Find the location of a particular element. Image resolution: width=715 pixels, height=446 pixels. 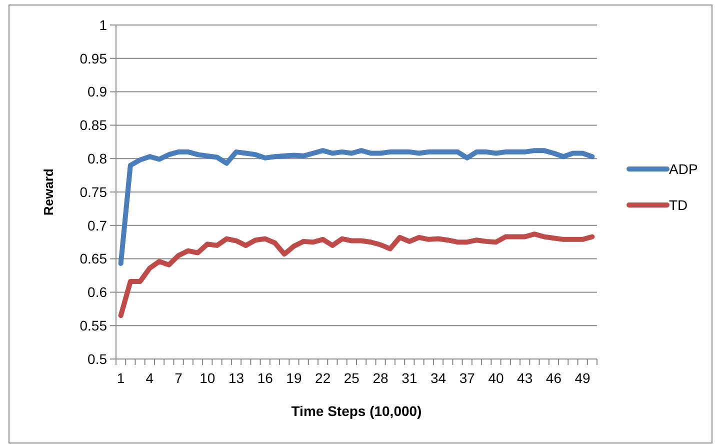

x-tick-label: 25 is located at coordinates (352, 378).